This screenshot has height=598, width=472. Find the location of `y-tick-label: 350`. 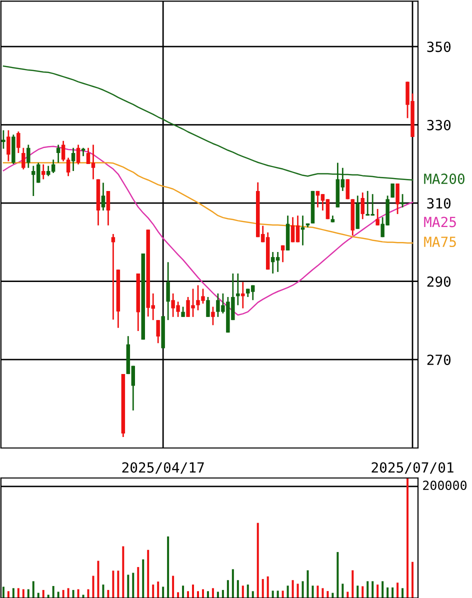

y-tick-label: 350 is located at coordinates (439, 47).